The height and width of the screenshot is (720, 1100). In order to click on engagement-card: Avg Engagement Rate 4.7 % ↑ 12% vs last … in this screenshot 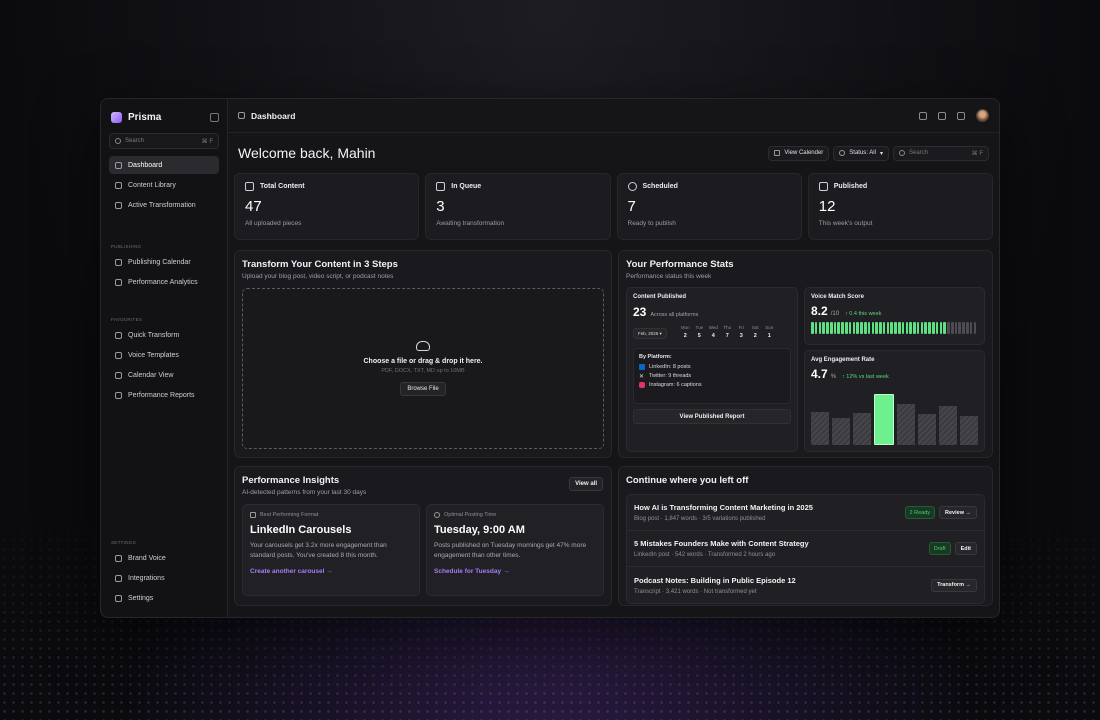, I will do `click(894, 401)`.